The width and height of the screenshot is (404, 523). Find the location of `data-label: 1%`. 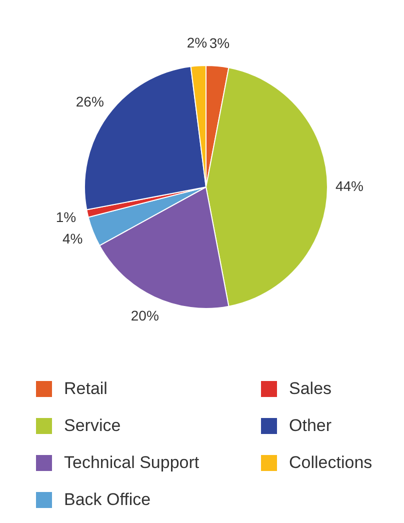

data-label: 1% is located at coordinates (66, 217).